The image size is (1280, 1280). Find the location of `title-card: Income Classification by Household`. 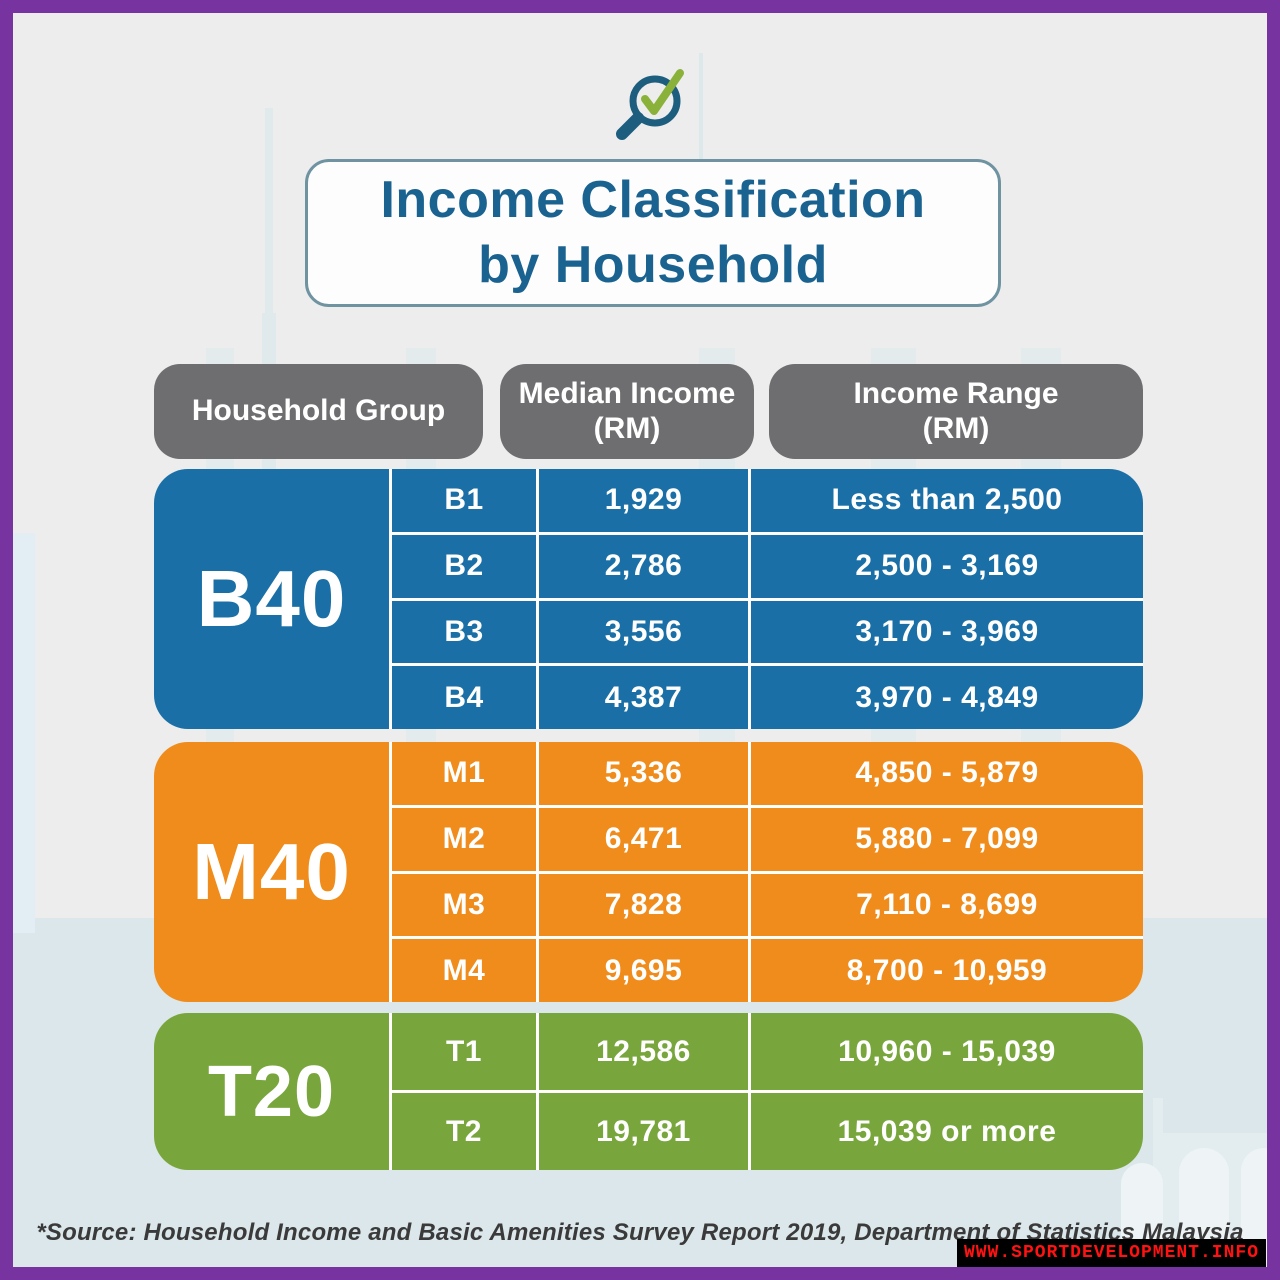

title-card: Income Classification by Household is located at coordinates (653, 233).